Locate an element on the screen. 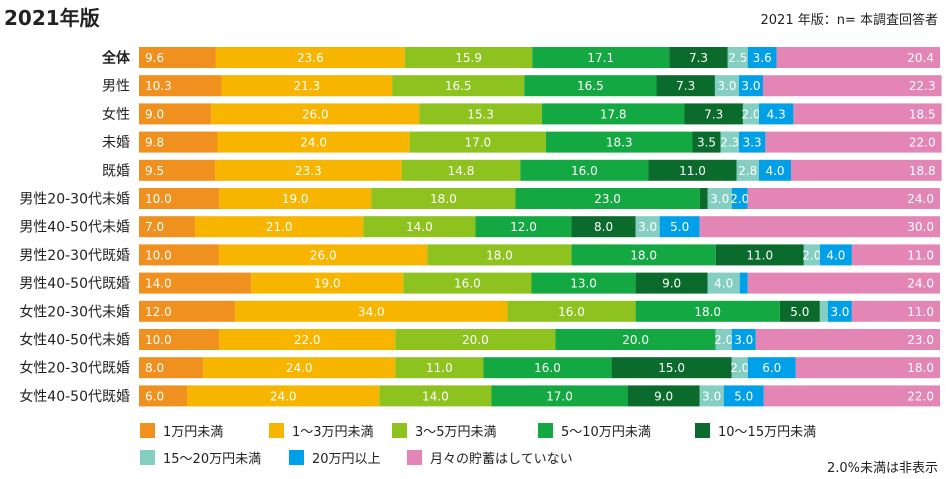  value-label: 16.5 is located at coordinates (590, 86).